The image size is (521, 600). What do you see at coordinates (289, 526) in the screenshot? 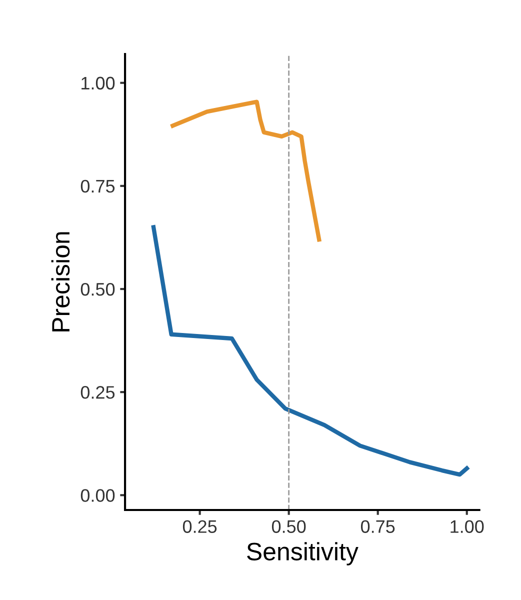
I see `x-tick-label: 0.50` at bounding box center [289, 526].